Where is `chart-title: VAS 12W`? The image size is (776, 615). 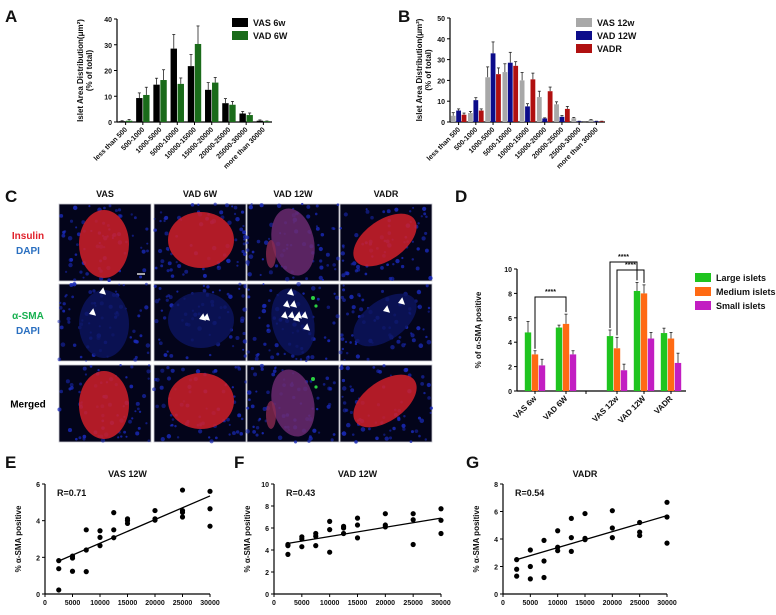 chart-title: VAS 12W is located at coordinates (127, 474).